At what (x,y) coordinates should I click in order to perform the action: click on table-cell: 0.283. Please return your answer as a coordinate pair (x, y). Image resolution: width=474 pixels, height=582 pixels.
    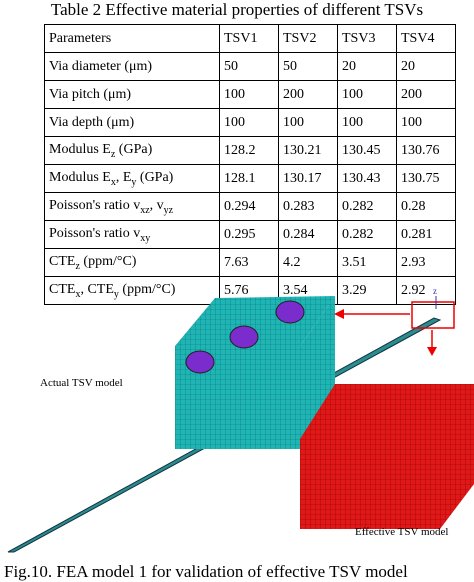
    Looking at the image, I should click on (308, 206).